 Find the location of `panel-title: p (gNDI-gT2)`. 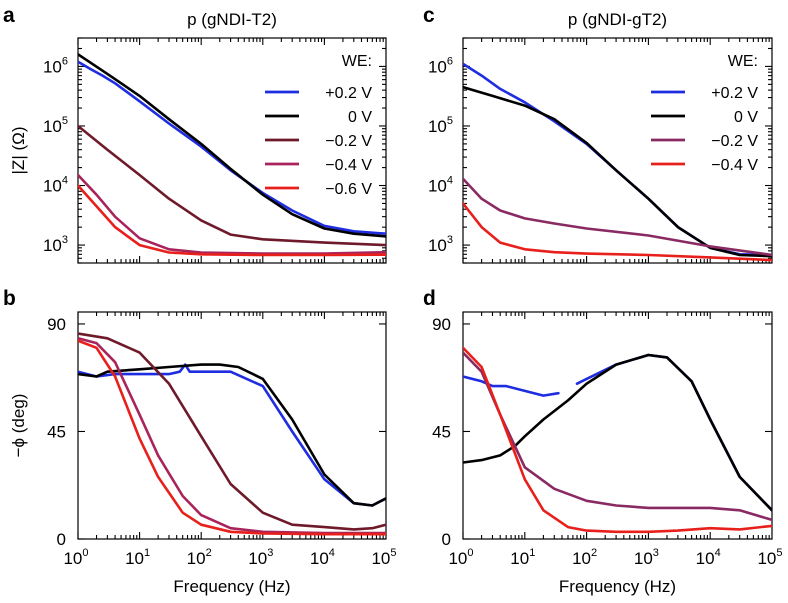

panel-title: p (gNDI-gT2) is located at coordinates (617, 19).